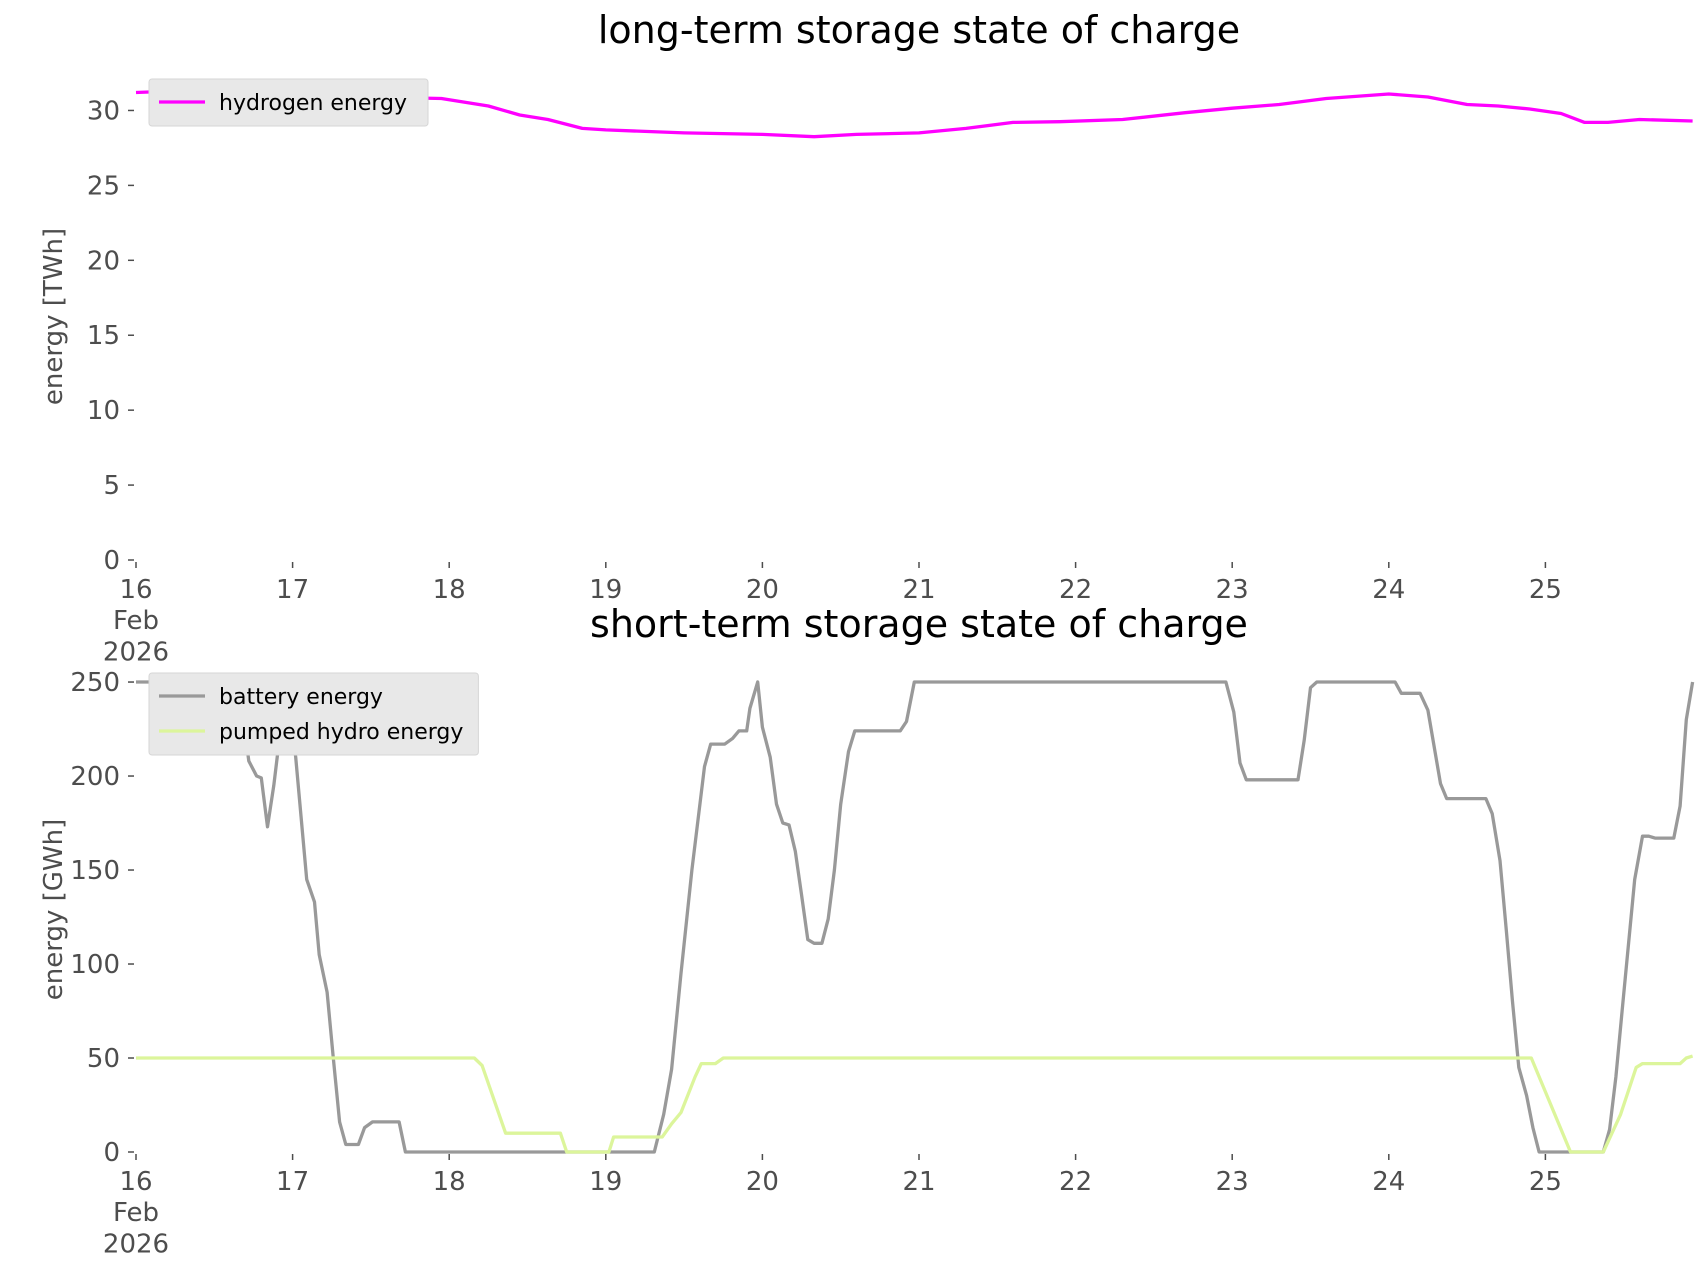  Describe the element at coordinates (95, 777) in the screenshot. I see `y-tick-label: 200` at that location.